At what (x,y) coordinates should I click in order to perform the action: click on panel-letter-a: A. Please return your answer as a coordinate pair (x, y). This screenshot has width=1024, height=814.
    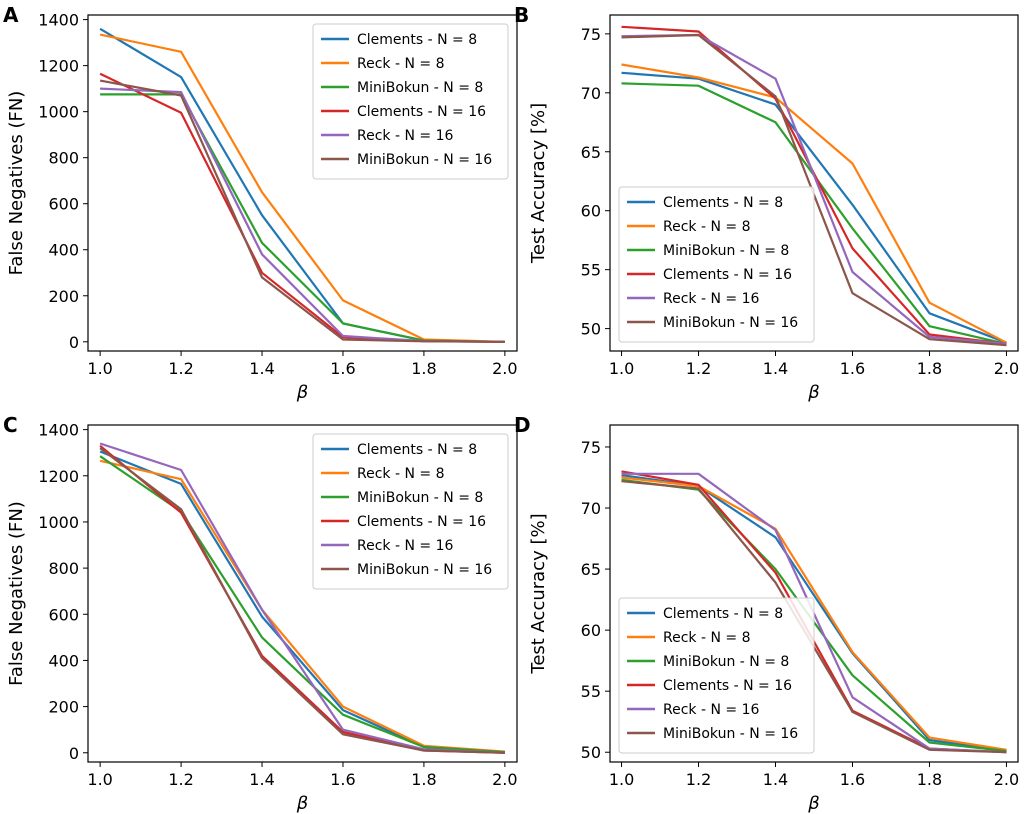
    Looking at the image, I should click on (11, 15).